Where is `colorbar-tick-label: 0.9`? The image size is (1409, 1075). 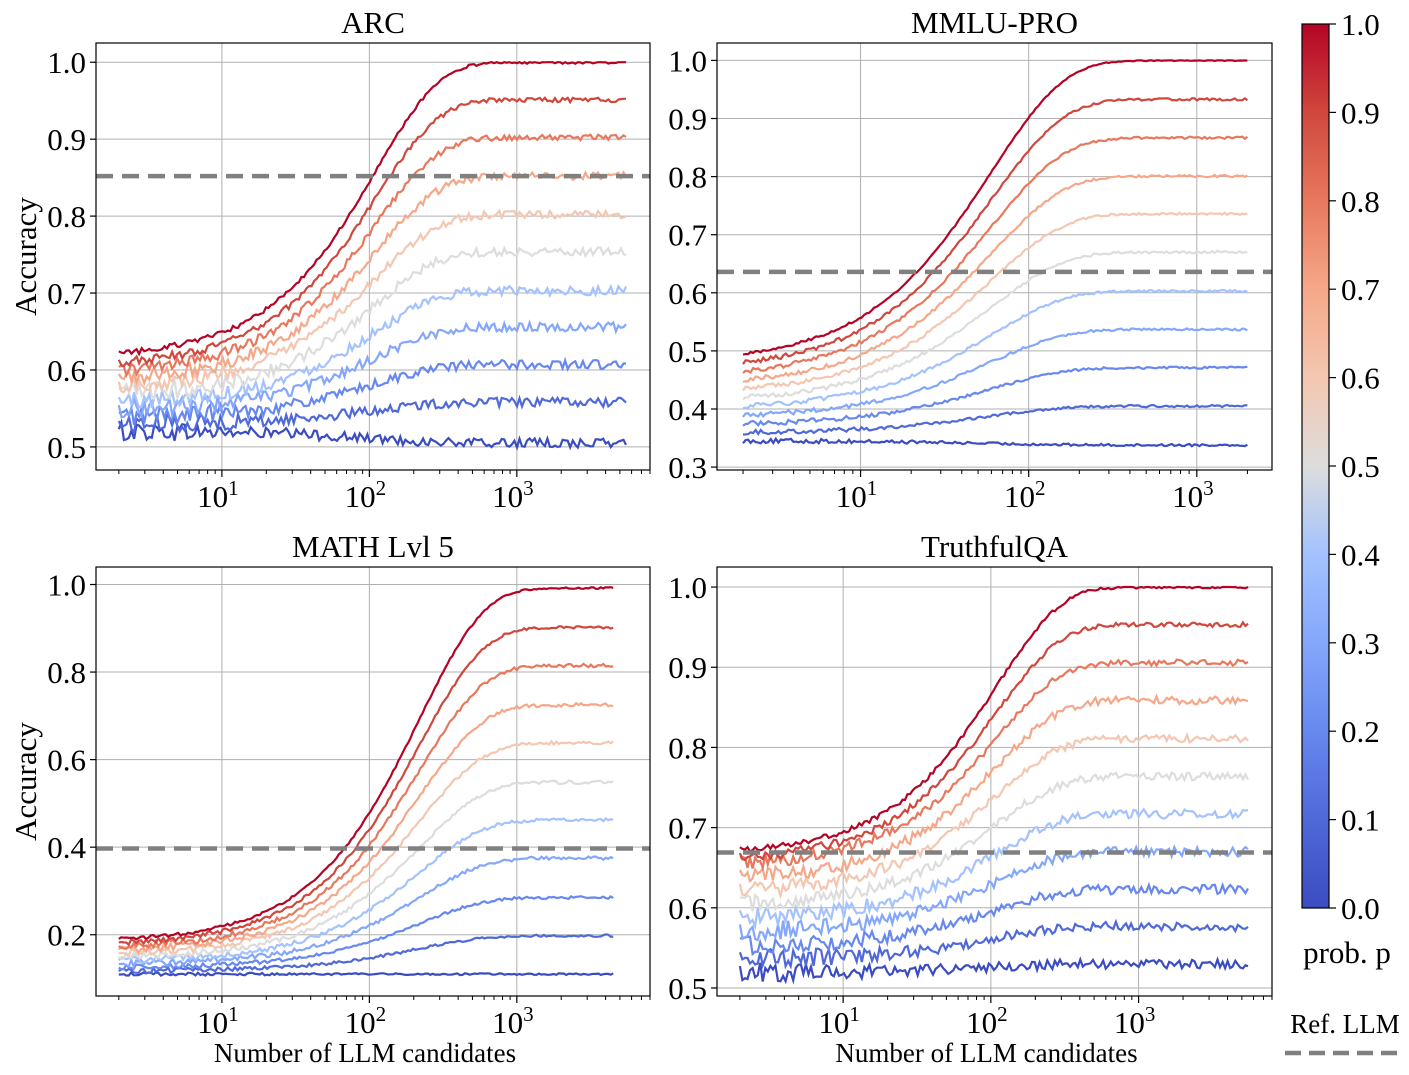
colorbar-tick-label: 0.9 is located at coordinates (1360, 112).